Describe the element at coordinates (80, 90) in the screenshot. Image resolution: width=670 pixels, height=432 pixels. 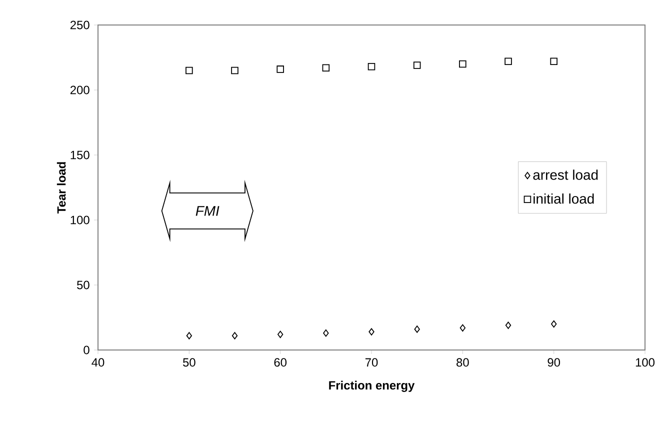
I see `y-tick-label: 200` at that location.